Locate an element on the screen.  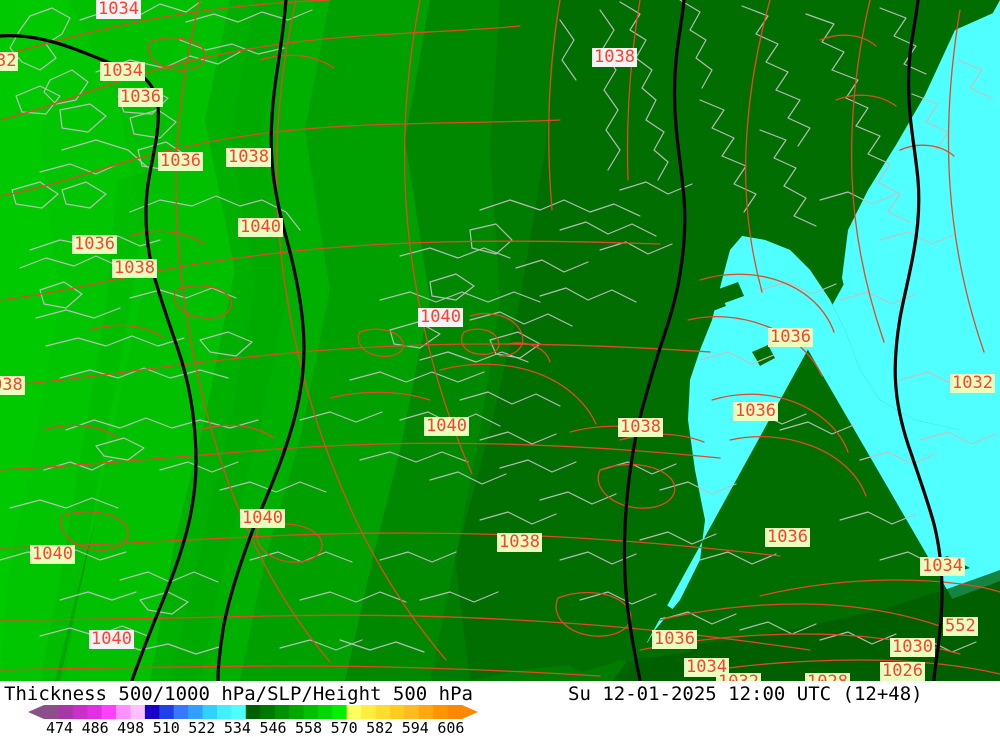
colorbar-swatches is located at coordinates (253, 712).